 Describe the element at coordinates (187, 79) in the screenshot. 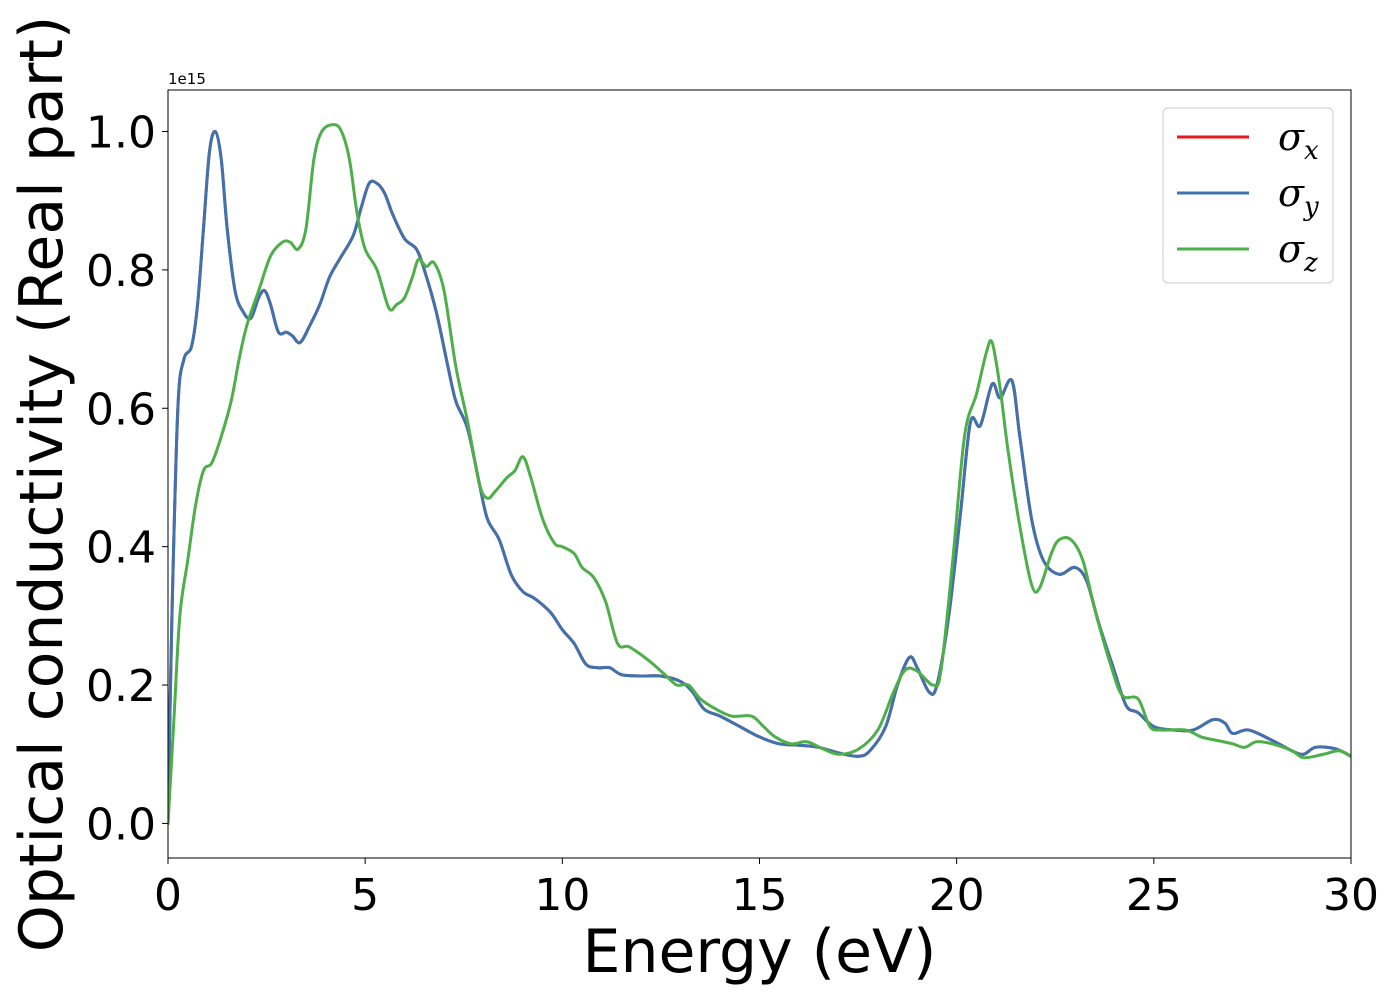

I see `y-offset-label: 1e15` at that location.